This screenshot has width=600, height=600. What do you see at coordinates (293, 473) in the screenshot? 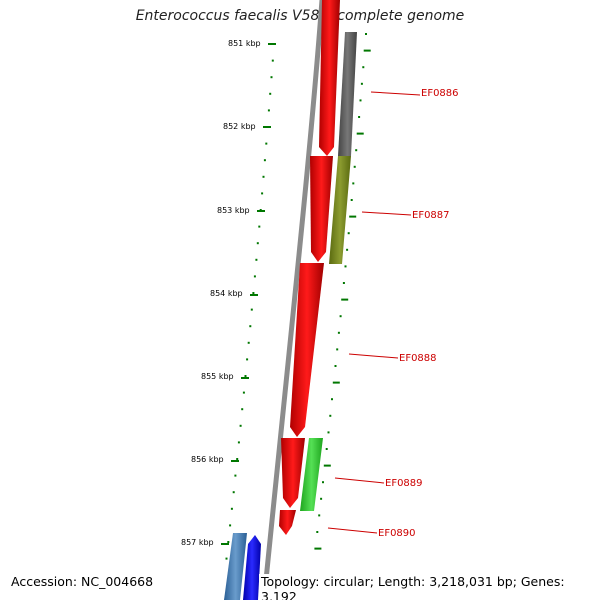
I see `gene-ef0889-arrow` at bounding box center [293, 473].